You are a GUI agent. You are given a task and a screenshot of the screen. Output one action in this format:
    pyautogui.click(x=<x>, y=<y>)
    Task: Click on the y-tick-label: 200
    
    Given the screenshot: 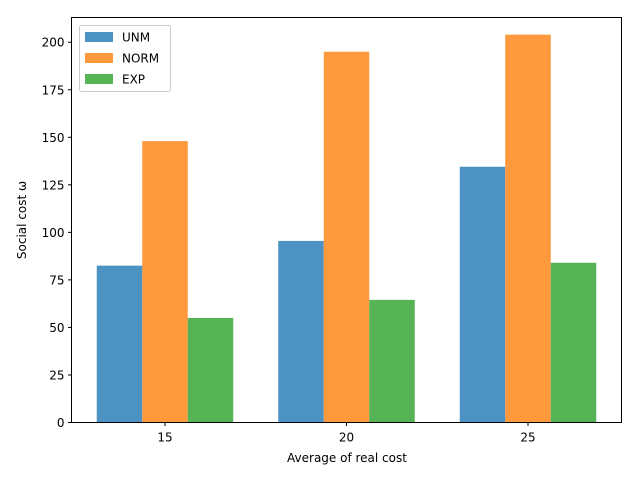 What is the action you would take?
    pyautogui.click(x=53, y=43)
    